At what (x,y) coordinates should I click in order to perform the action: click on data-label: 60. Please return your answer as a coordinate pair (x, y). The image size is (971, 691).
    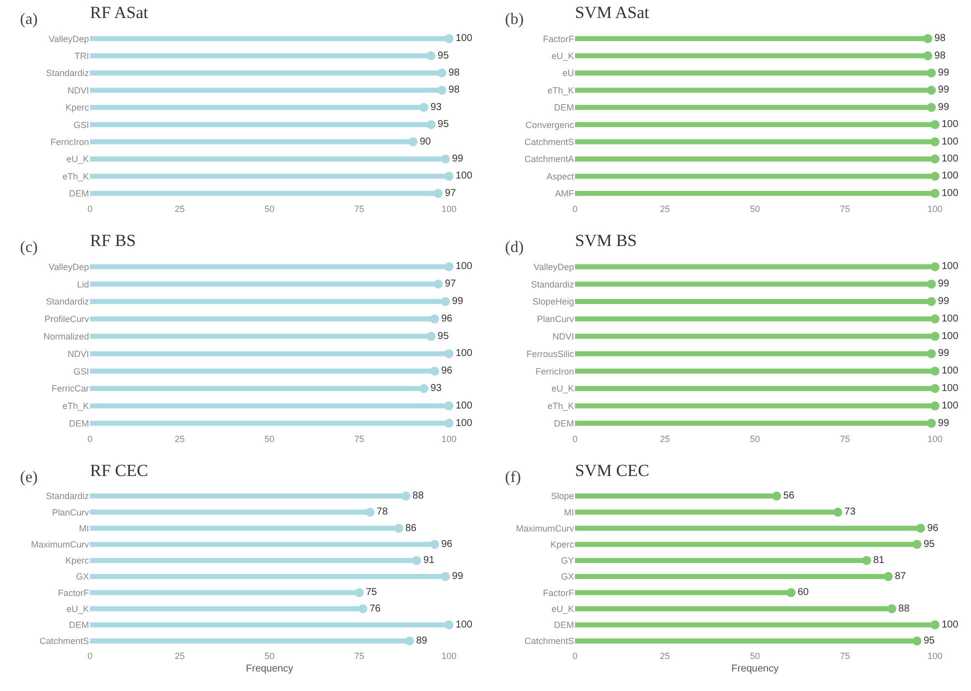
    Looking at the image, I should click on (804, 592).